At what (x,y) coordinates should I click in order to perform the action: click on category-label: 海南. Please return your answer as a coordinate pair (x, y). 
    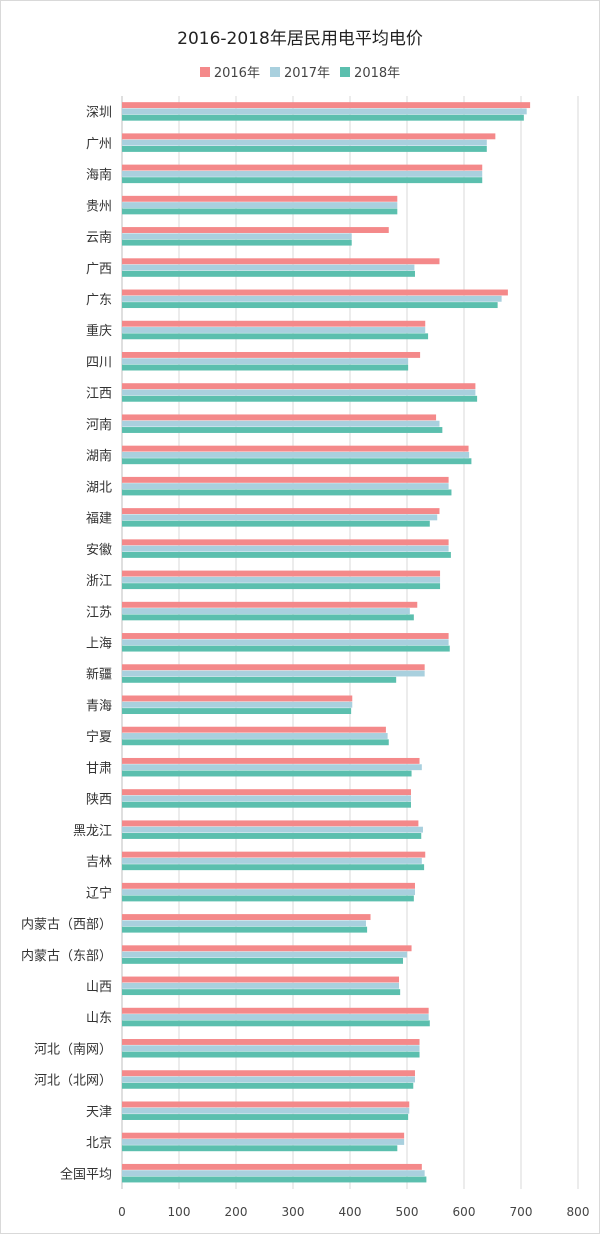
    Looking at the image, I should click on (99, 175).